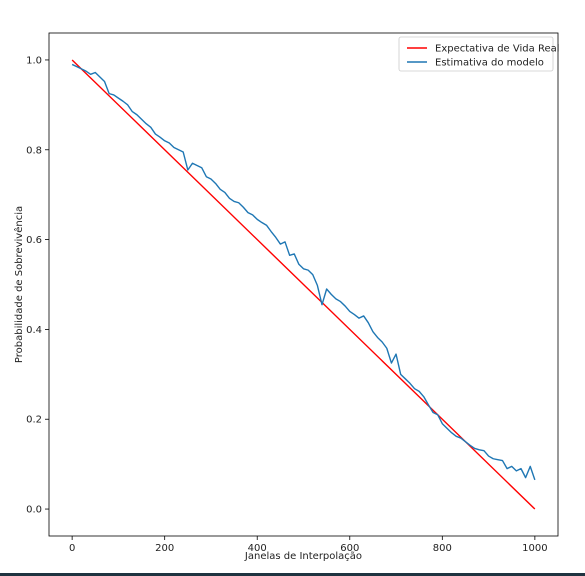  I want to click on legend-box, so click(476, 54).